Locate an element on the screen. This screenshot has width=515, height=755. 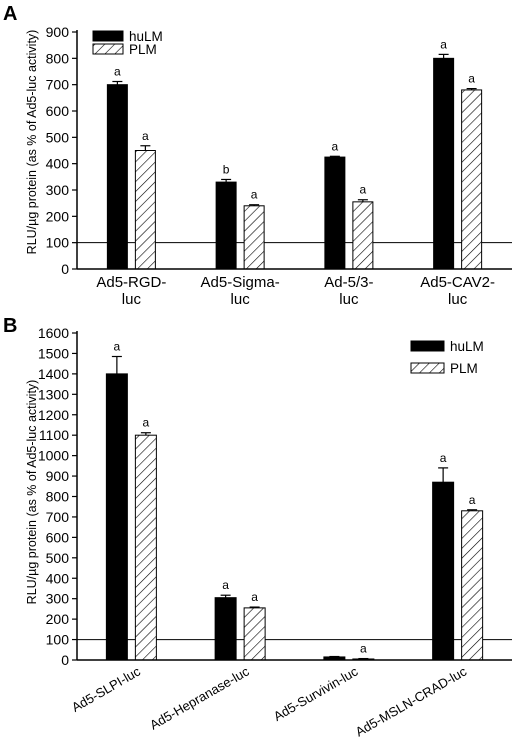
panel-a-legend-label-hulm: huLM is located at coordinates (146, 36).